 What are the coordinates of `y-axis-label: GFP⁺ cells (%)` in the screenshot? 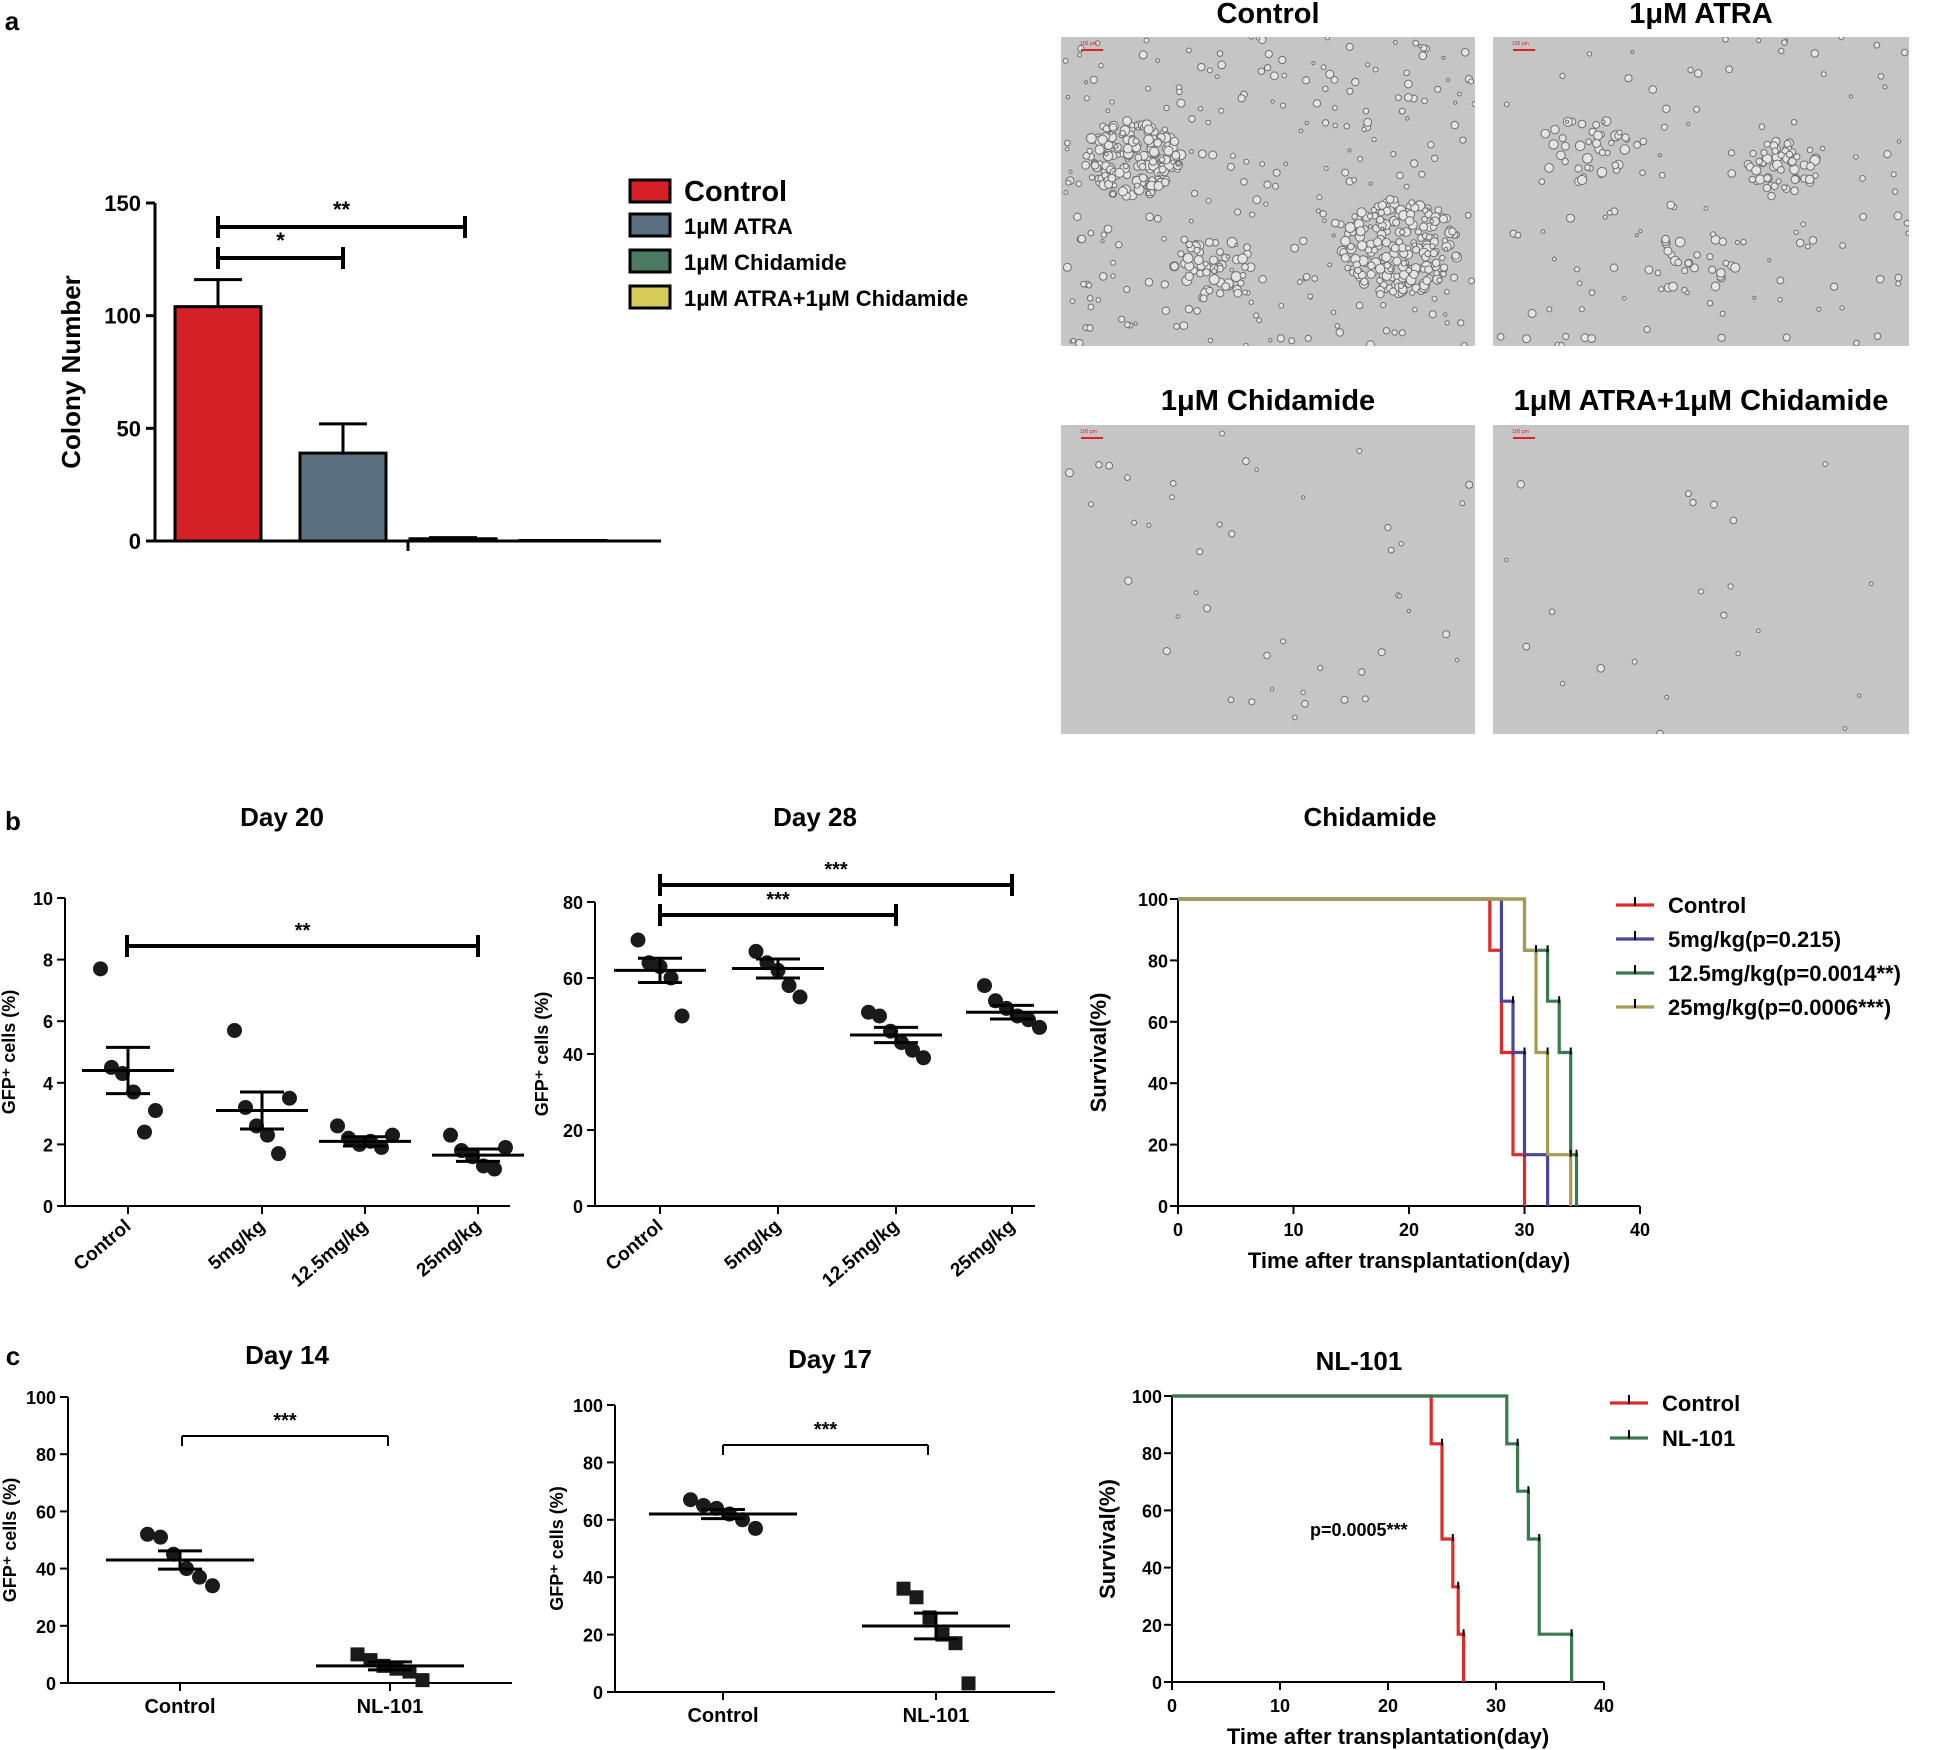 It's located at (9, 1052).